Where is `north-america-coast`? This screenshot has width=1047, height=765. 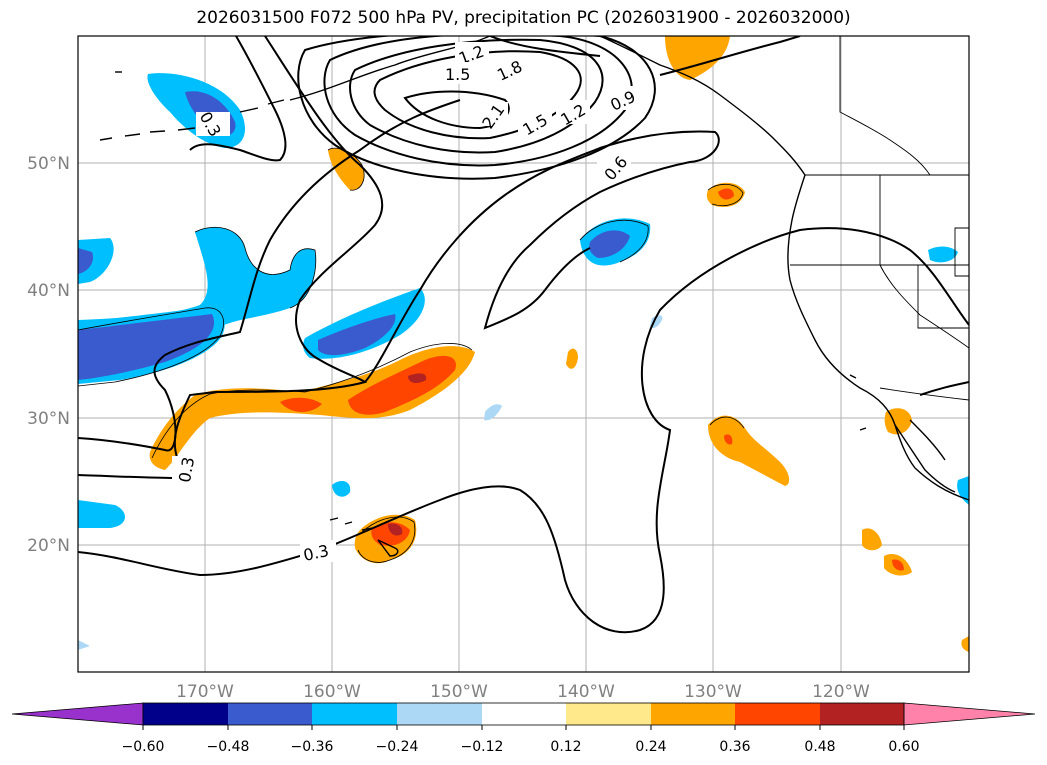
north-america-coast is located at coordinates (878, 337).